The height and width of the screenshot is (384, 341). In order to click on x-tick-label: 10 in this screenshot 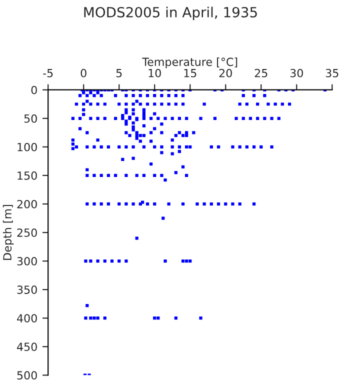, I will do `click(154, 73)`.